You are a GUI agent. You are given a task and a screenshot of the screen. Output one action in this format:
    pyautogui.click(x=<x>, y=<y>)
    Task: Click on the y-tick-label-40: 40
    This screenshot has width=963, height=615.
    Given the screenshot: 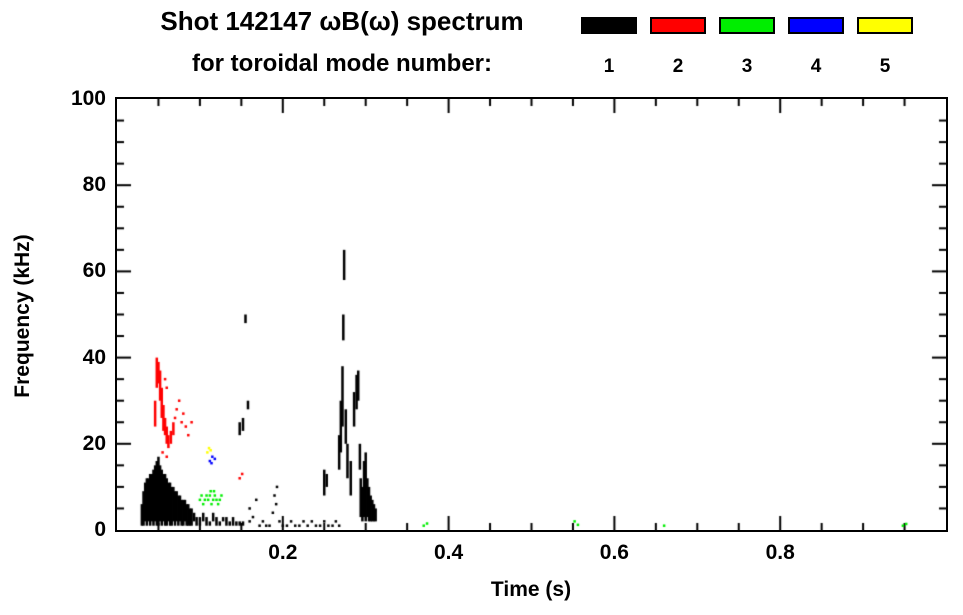 What is the action you would take?
    pyautogui.click(x=94, y=357)
    